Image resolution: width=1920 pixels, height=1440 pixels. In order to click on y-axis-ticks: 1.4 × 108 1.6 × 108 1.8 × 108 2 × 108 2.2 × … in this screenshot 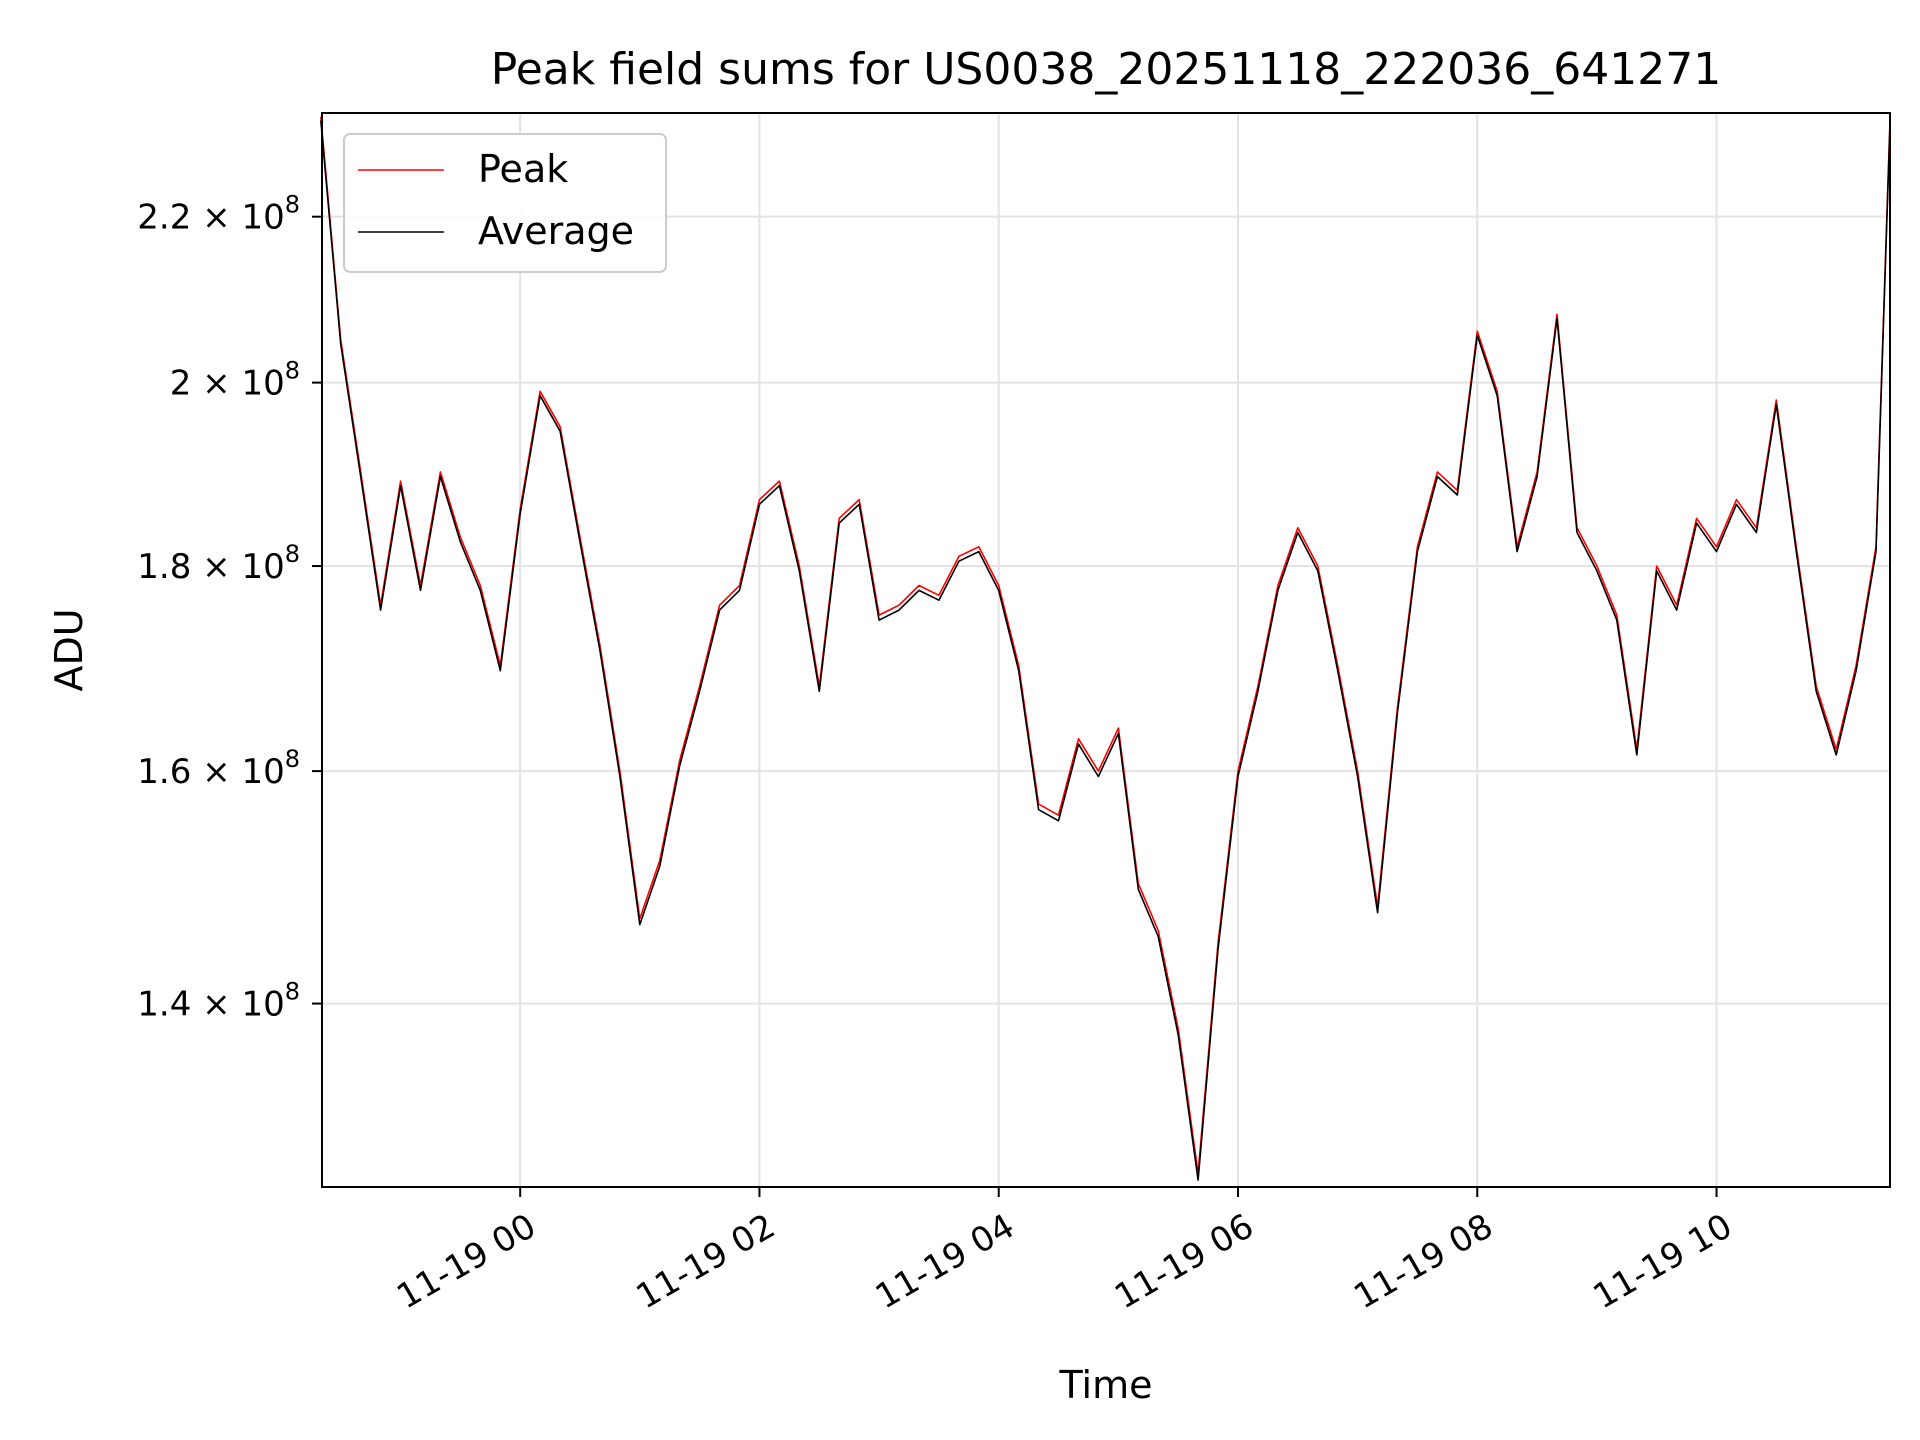, I will do `click(229, 608)`.